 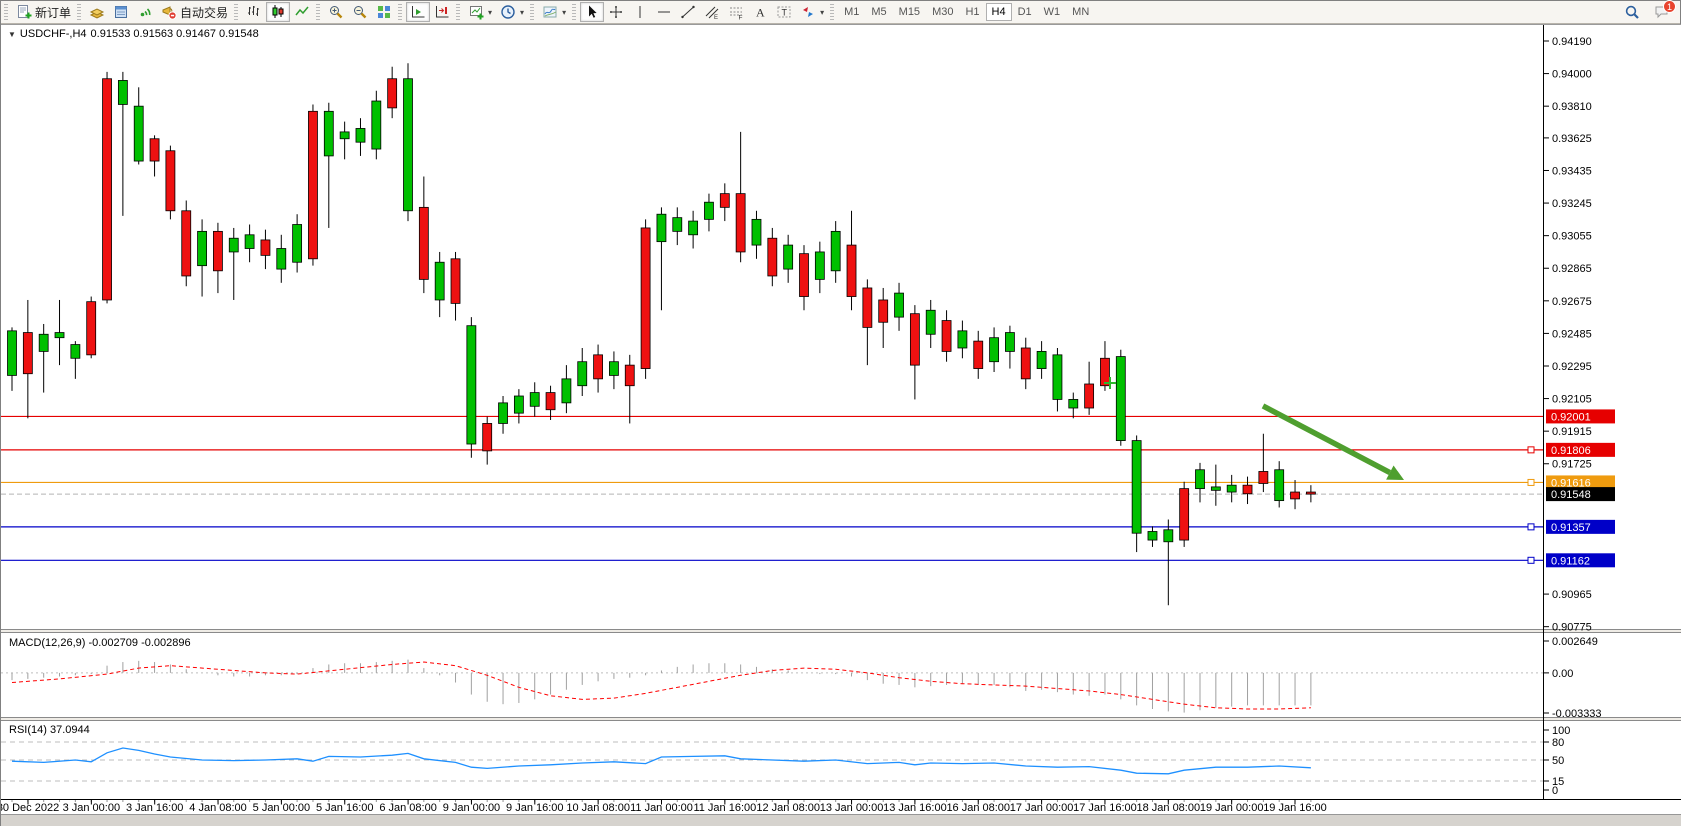 I want to click on timeframe-h1-button: H1, so click(x=972, y=12).